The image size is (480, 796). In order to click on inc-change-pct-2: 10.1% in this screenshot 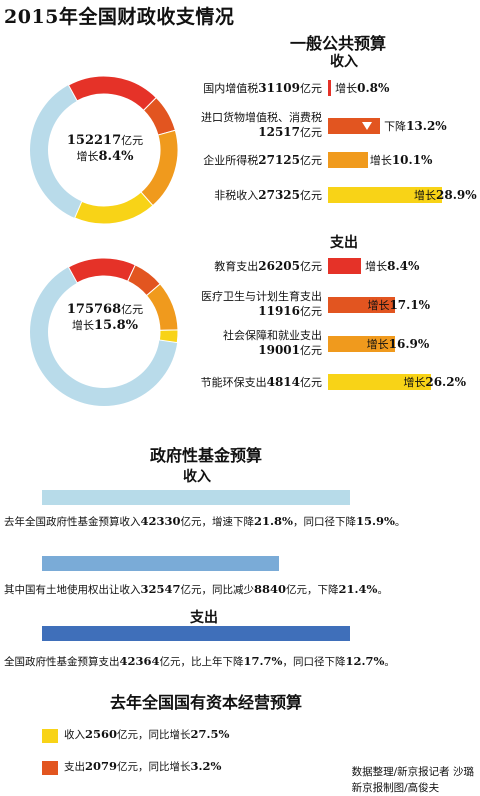, I will do `click(412, 160)`.